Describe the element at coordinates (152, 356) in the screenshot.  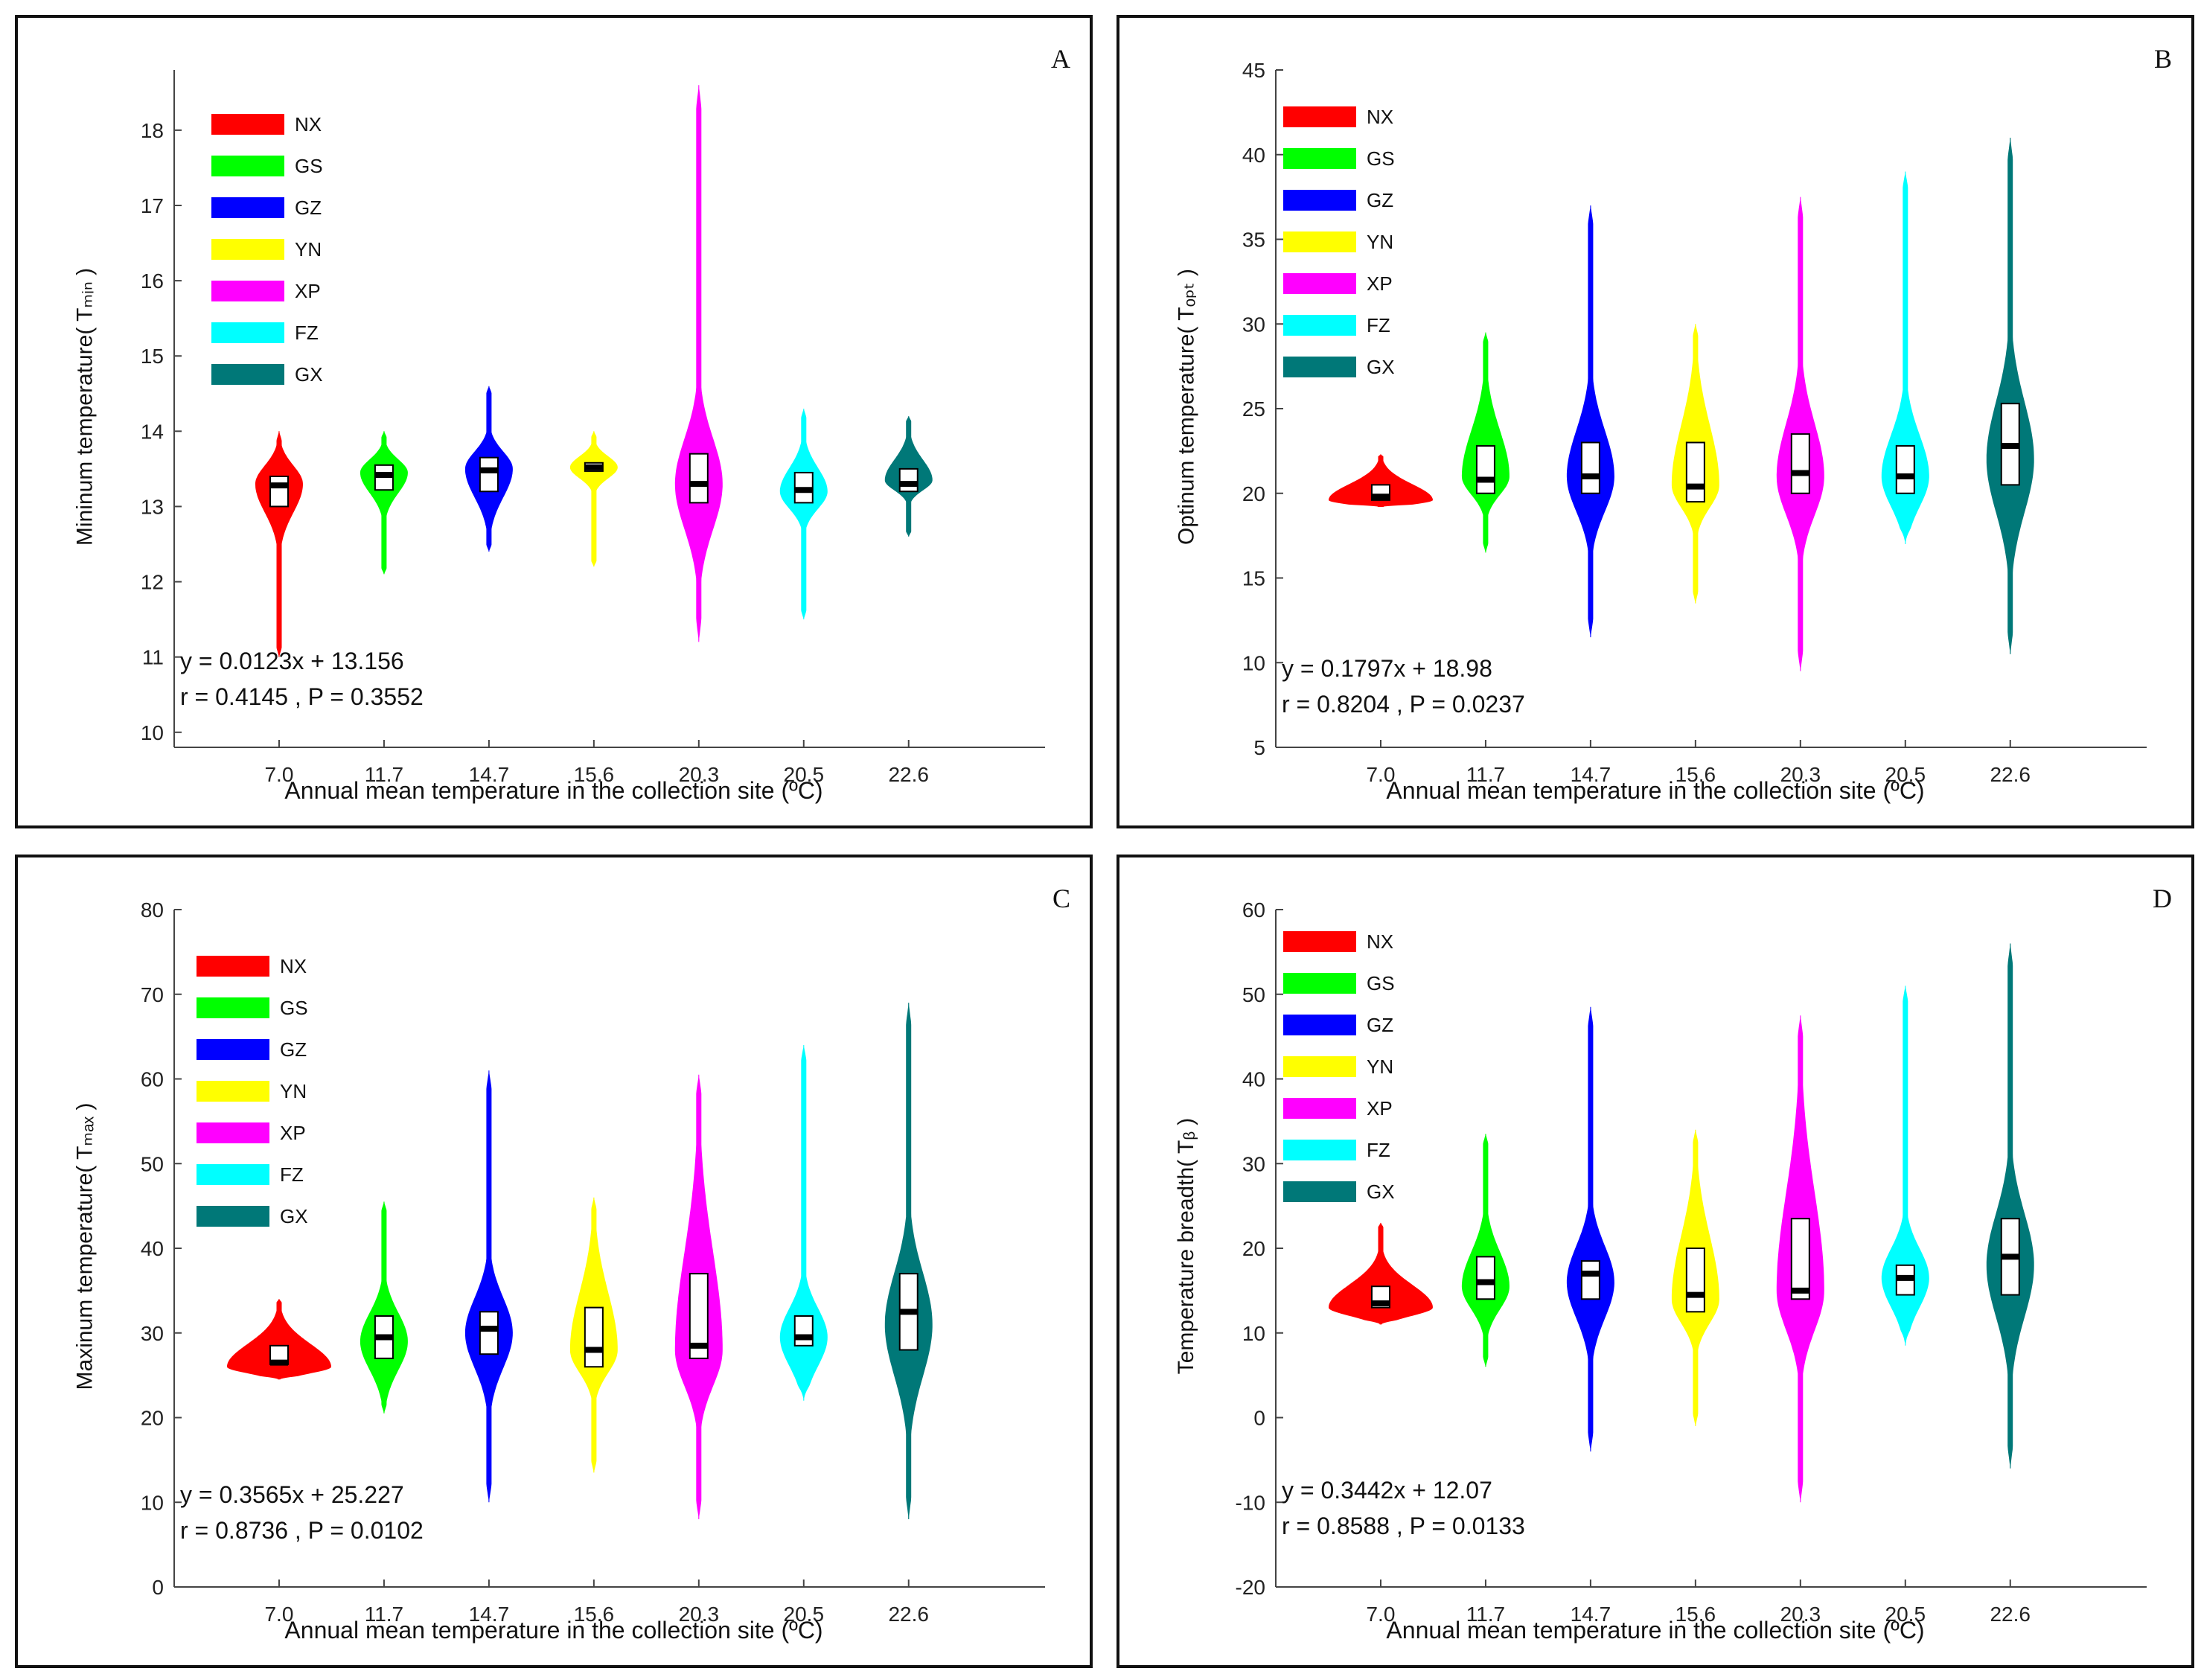
I see `y-tick-label: 15` at that location.